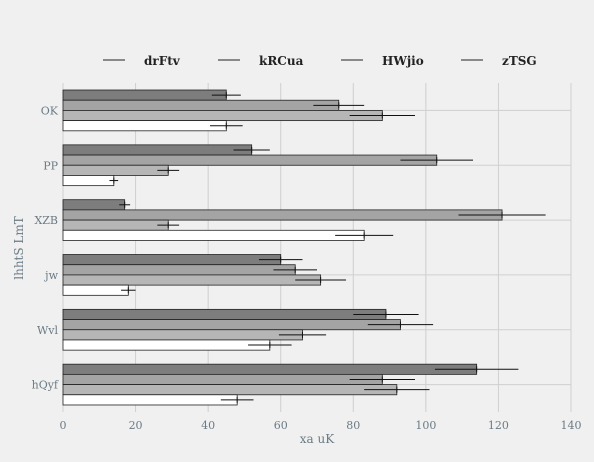  What do you see at coordinates (519, 61) in the screenshot?
I see `legend-label: zTSG` at bounding box center [519, 61].